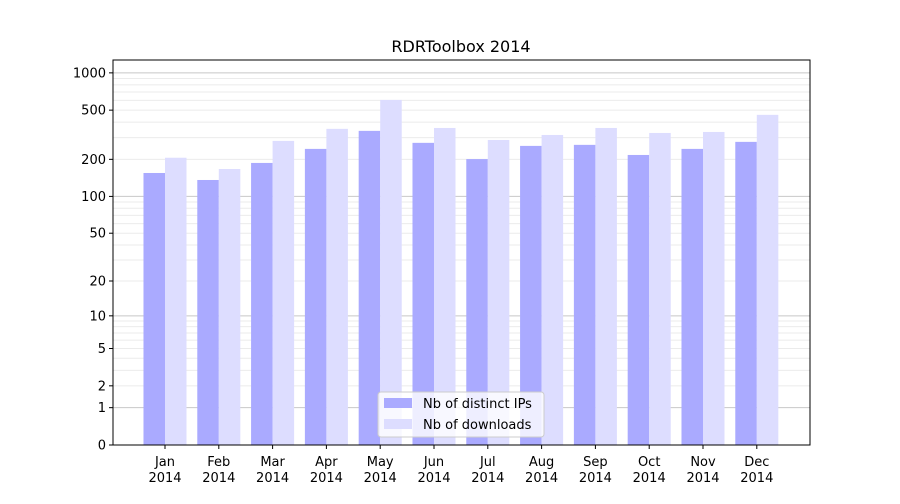 This screenshot has width=900, height=504. What do you see at coordinates (102, 386) in the screenshot?
I see `y-tick-label: 2` at bounding box center [102, 386].